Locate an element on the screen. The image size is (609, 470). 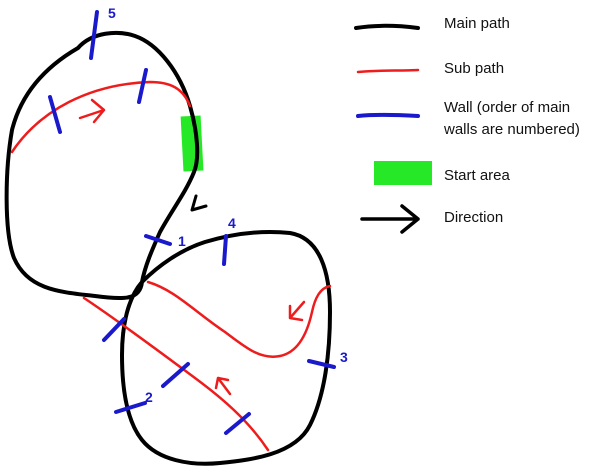
legend-wall-label-line2: walls are numbered) is located at coordinates (511, 129).